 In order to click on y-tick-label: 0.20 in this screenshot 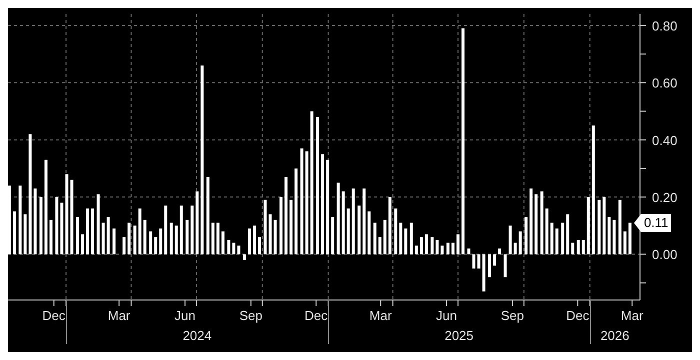, I will do `click(665, 198)`.